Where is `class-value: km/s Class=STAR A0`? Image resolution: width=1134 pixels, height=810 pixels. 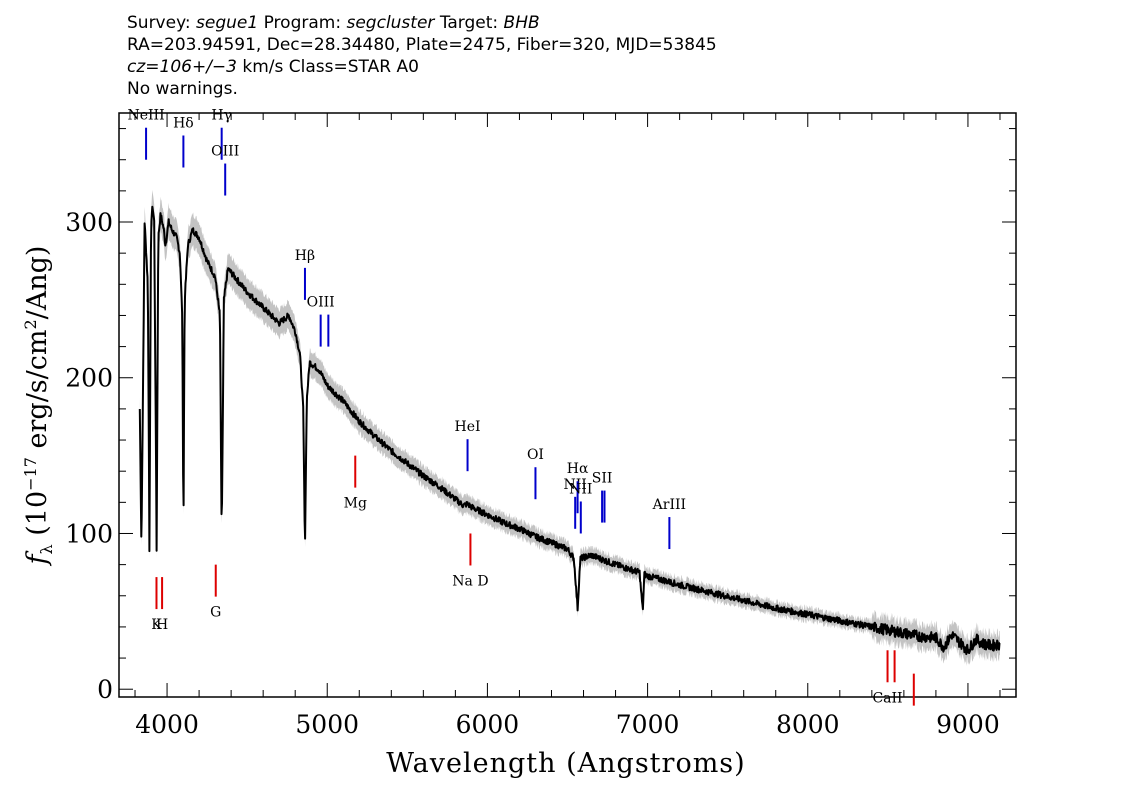
class-value: km/s Class=STAR A0 is located at coordinates (330, 67).